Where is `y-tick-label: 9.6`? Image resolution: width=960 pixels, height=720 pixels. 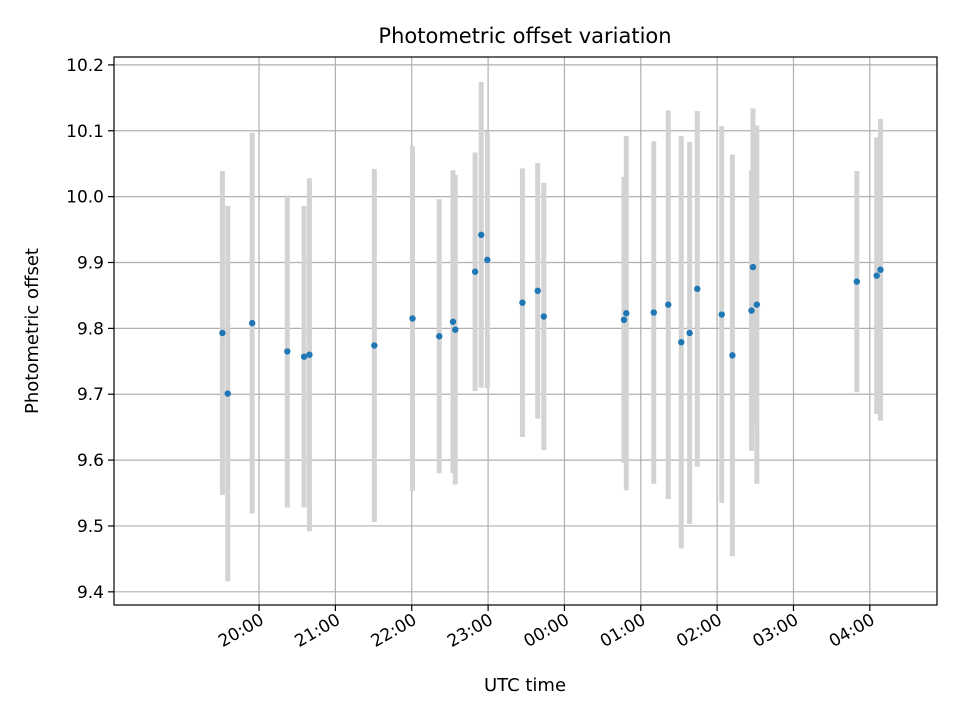 y-tick-label: 9.6 is located at coordinates (90, 461).